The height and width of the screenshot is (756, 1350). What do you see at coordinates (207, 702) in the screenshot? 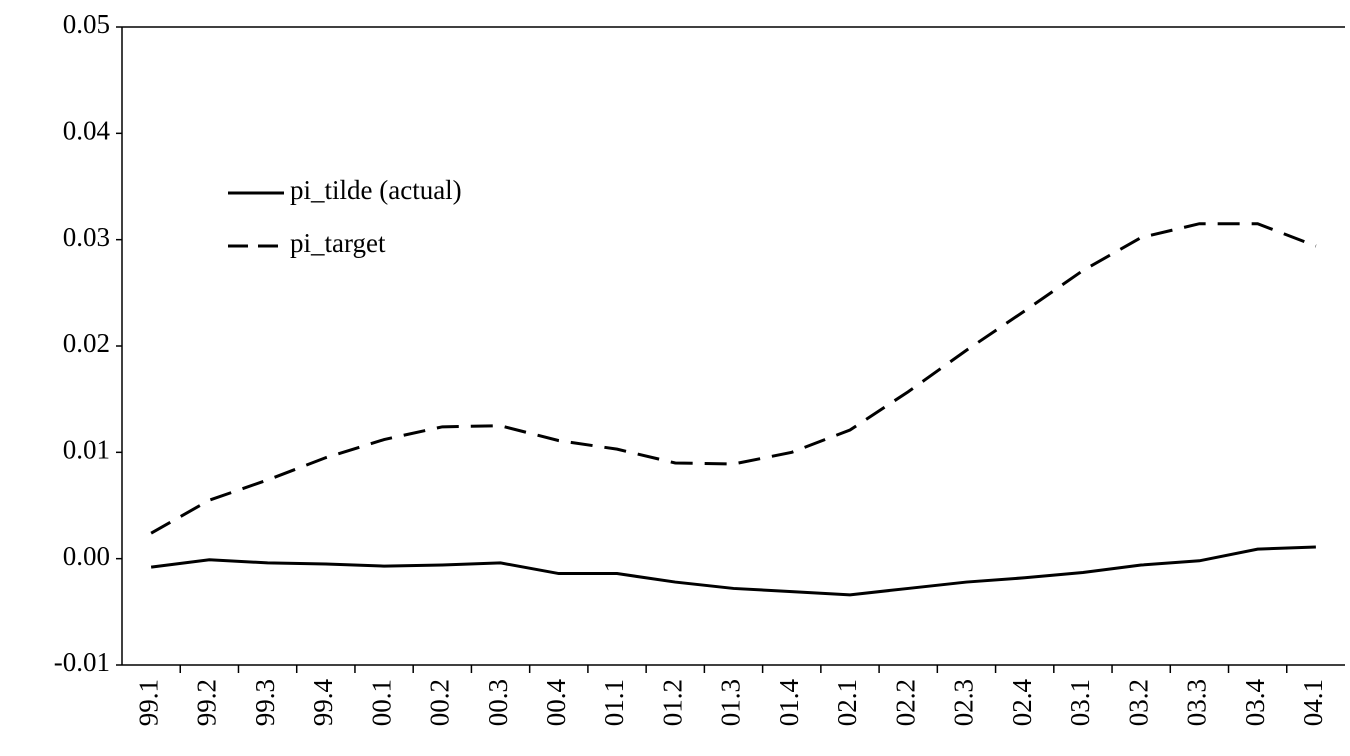
I see `x-tick-label: 99.2` at bounding box center [207, 702].